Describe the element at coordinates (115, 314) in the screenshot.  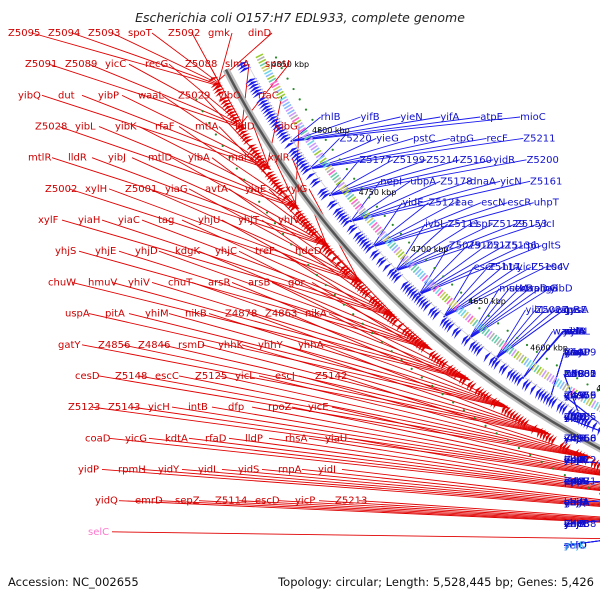
I see `gene-label: pitA` at that location.